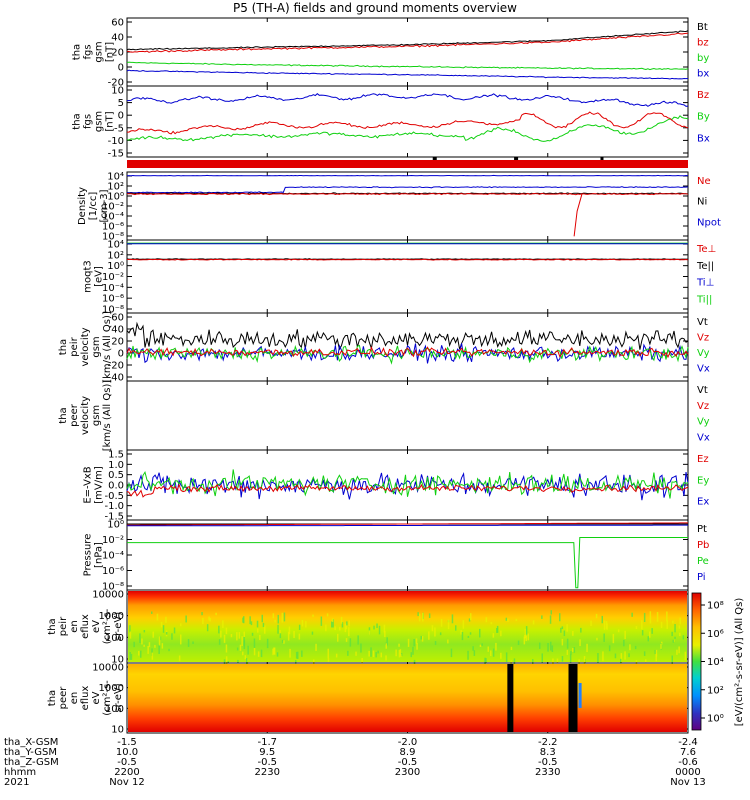  What do you see at coordinates (715, 690) in the screenshot?
I see `colorbar-tick-label: 10²` at bounding box center [715, 690].